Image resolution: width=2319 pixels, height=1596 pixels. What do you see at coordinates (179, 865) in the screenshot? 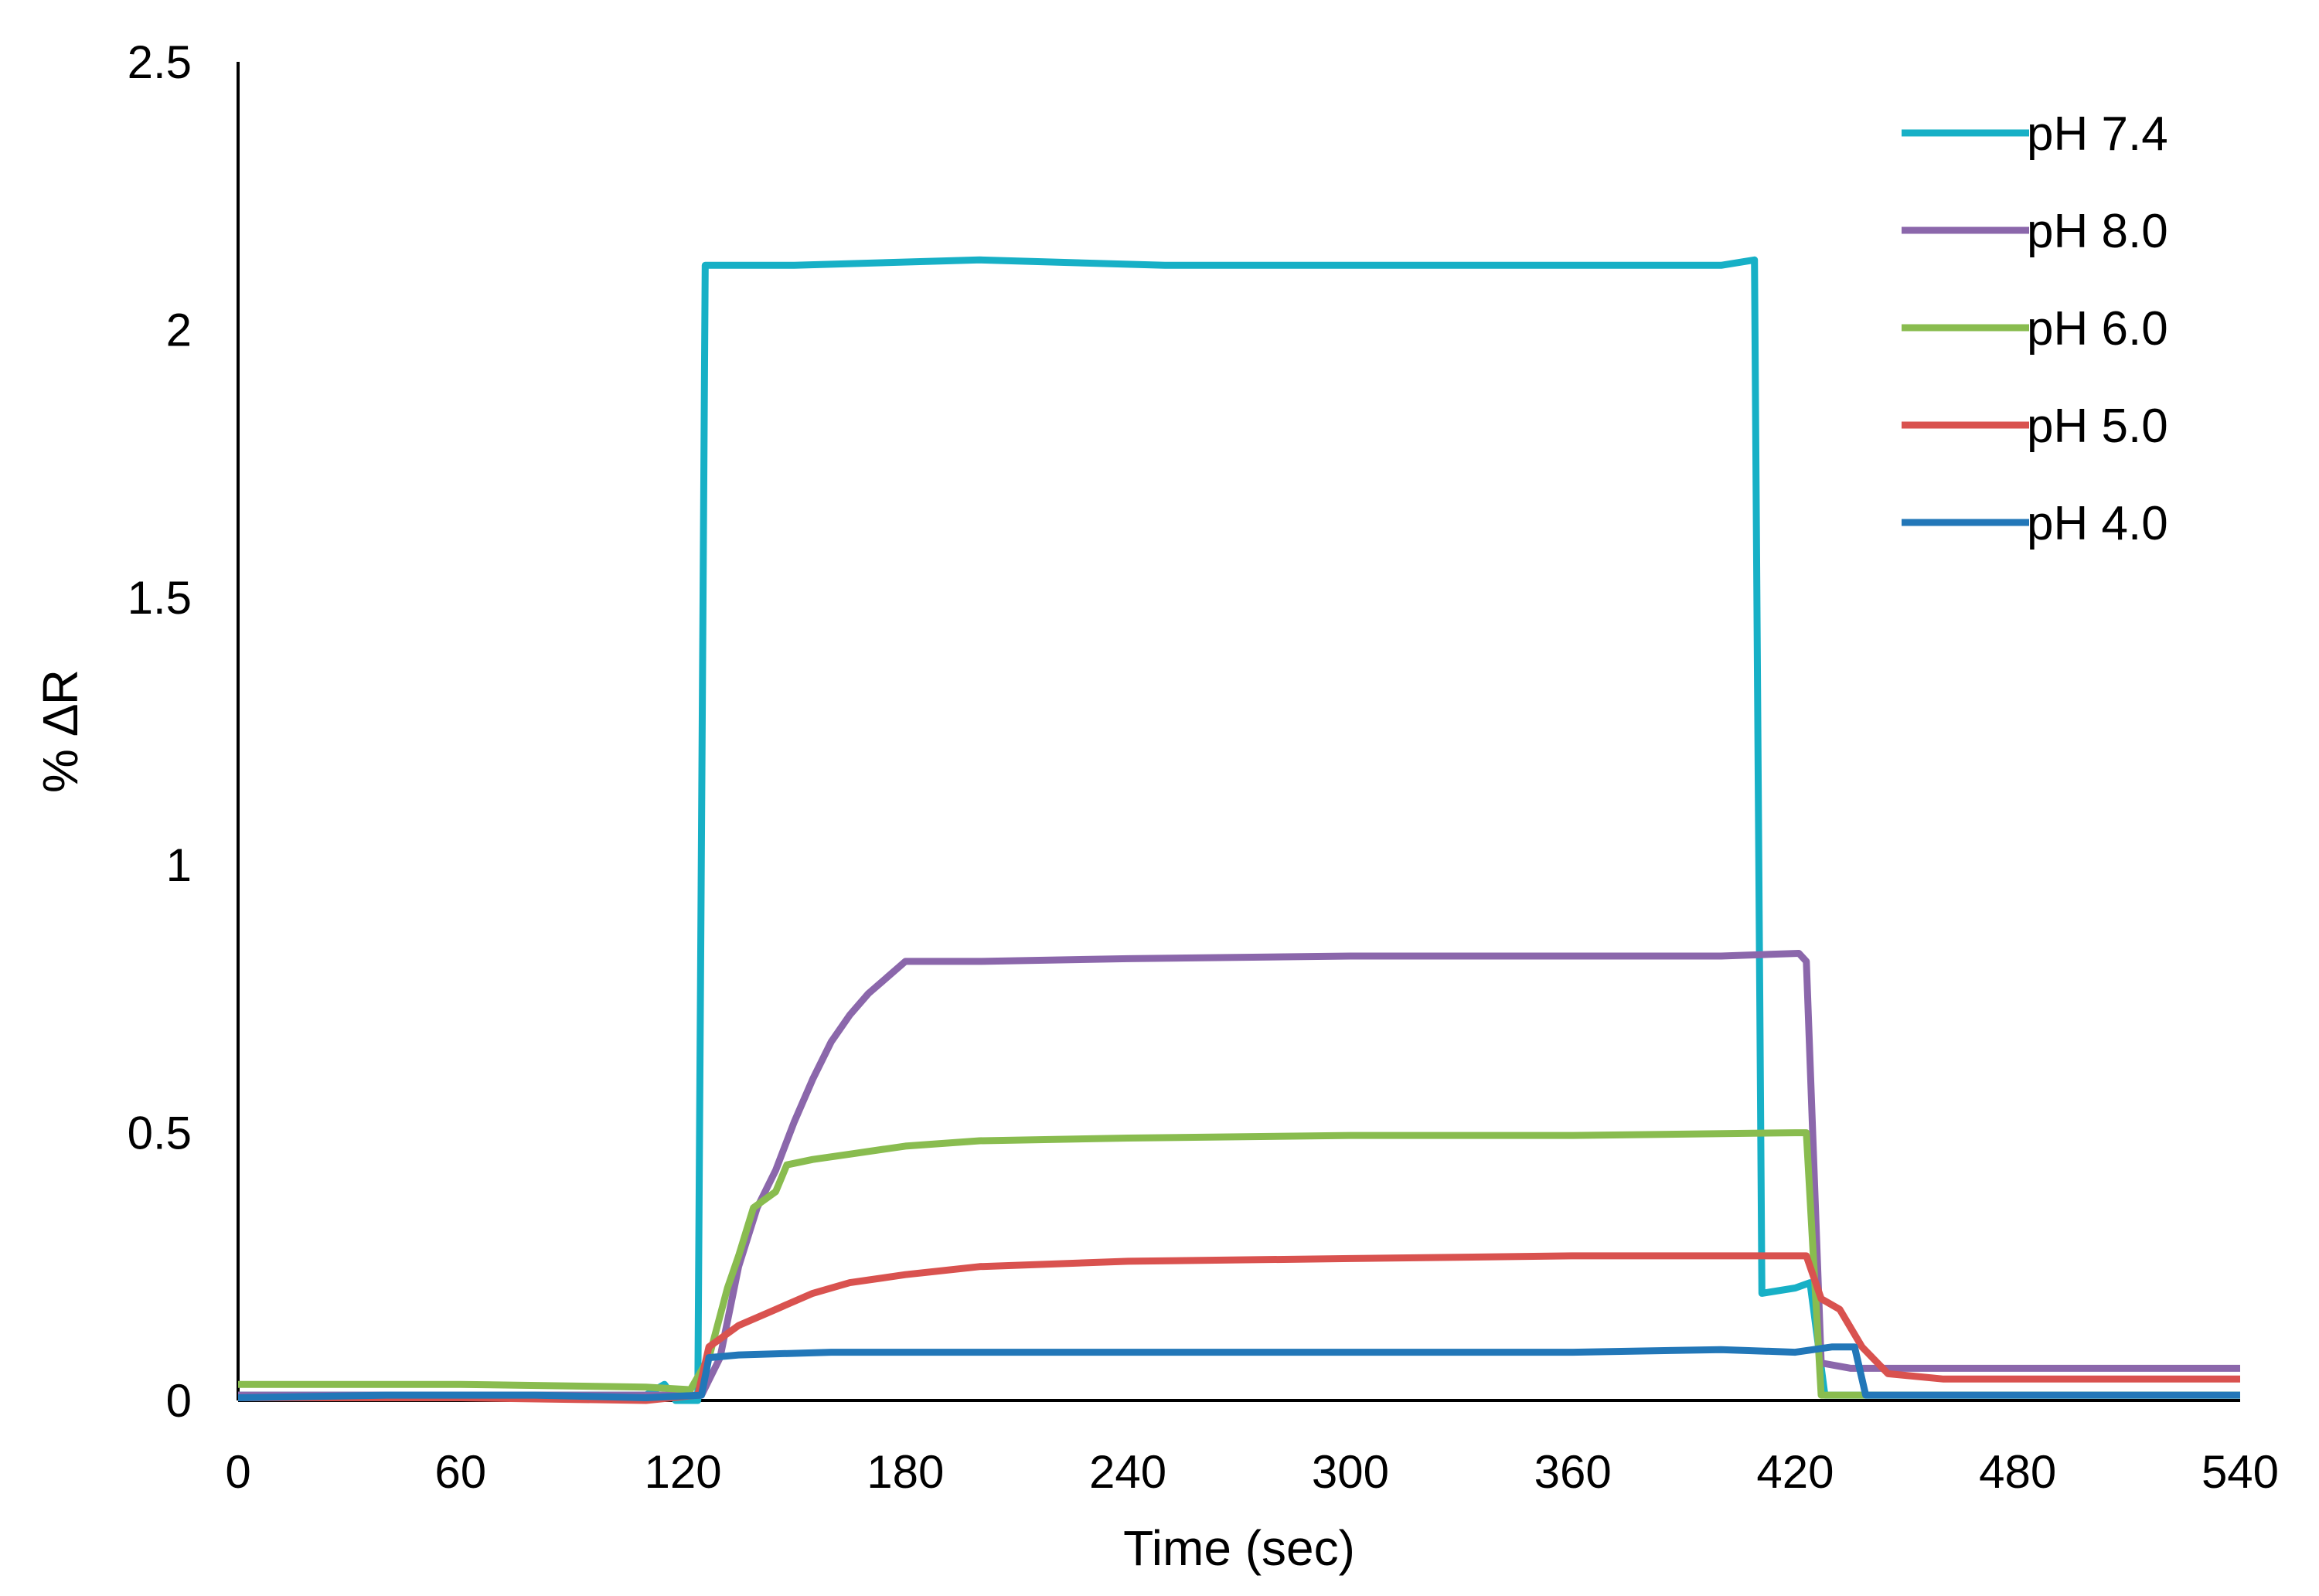
I see `y-tick-label: 1` at bounding box center [179, 865].